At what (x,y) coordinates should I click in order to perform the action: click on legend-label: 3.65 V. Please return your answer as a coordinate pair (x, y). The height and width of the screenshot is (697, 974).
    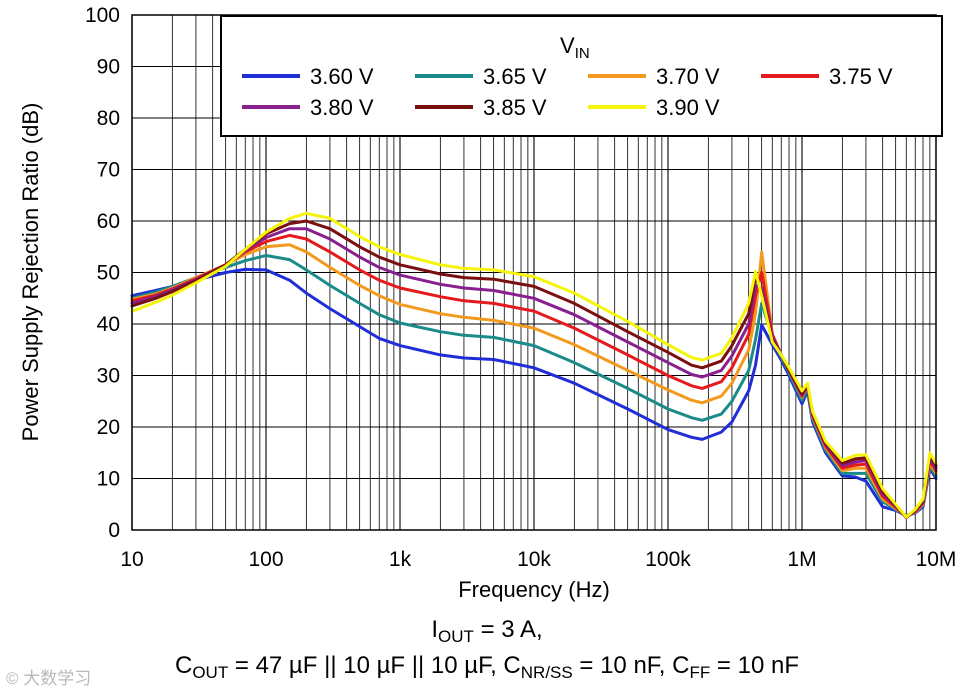
    Looking at the image, I should click on (515, 76).